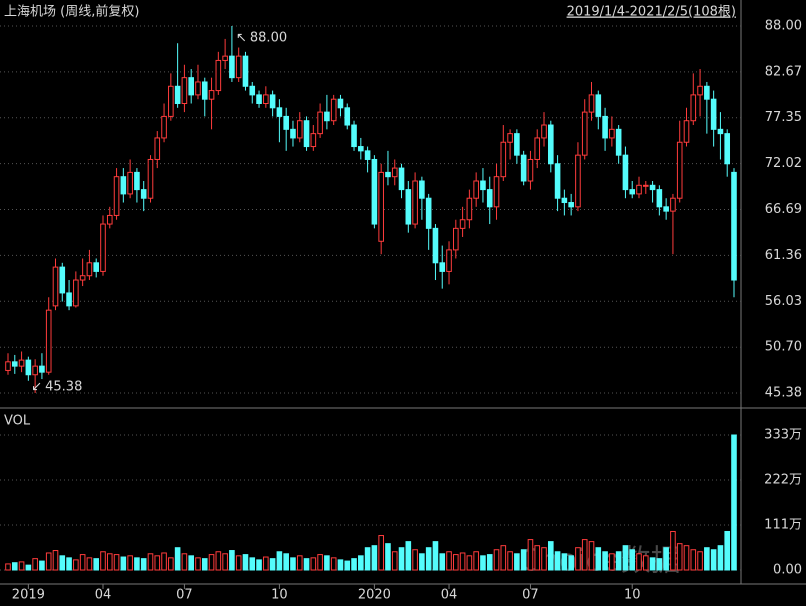 This screenshot has width=806, height=606. I want to click on y2-tick-label: 0.00, so click(787, 570).